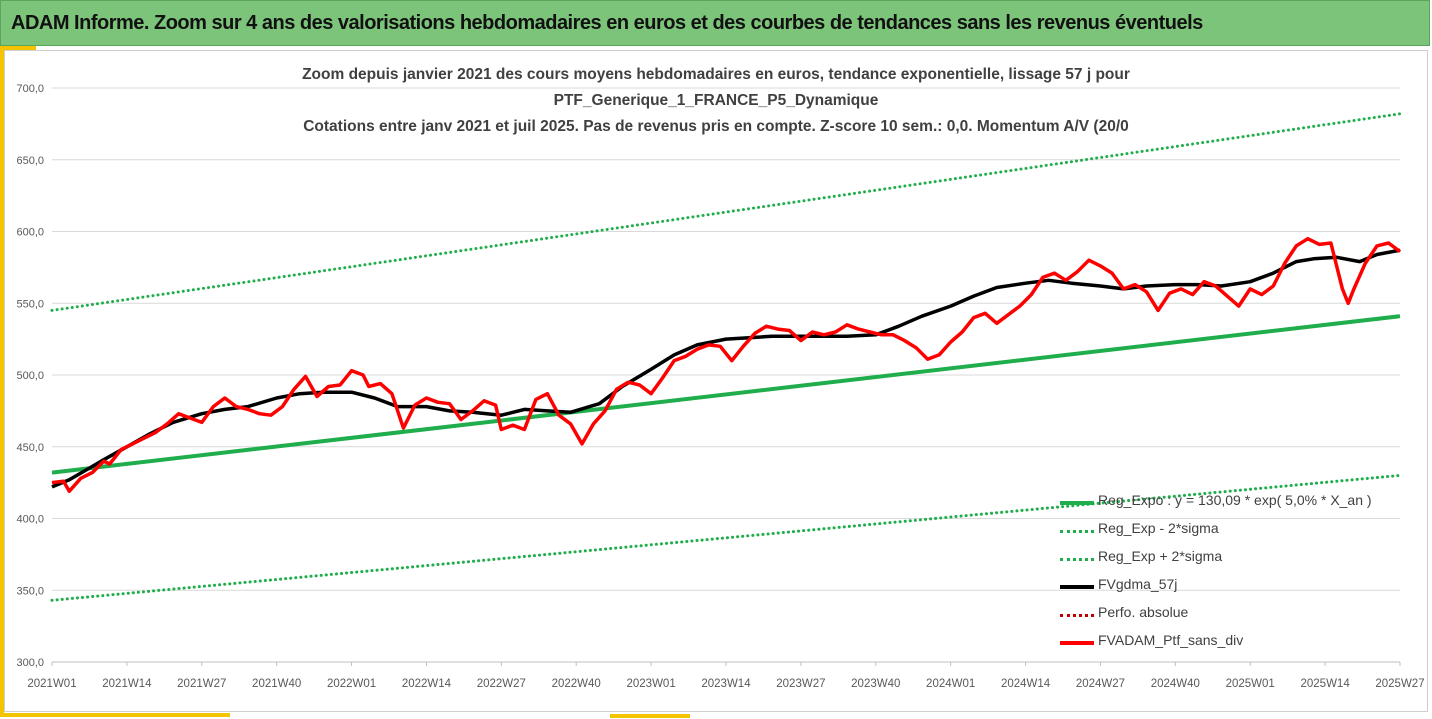 The width and height of the screenshot is (1432, 719). I want to click on y-tick-label: 550,0, so click(30, 304).